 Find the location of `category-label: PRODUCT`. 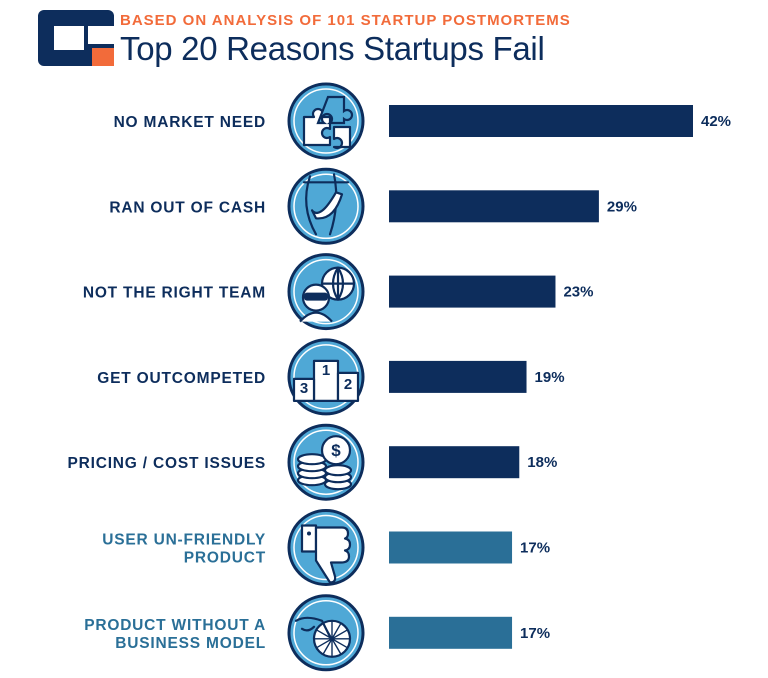

category-label: PRODUCT is located at coordinates (225, 558).